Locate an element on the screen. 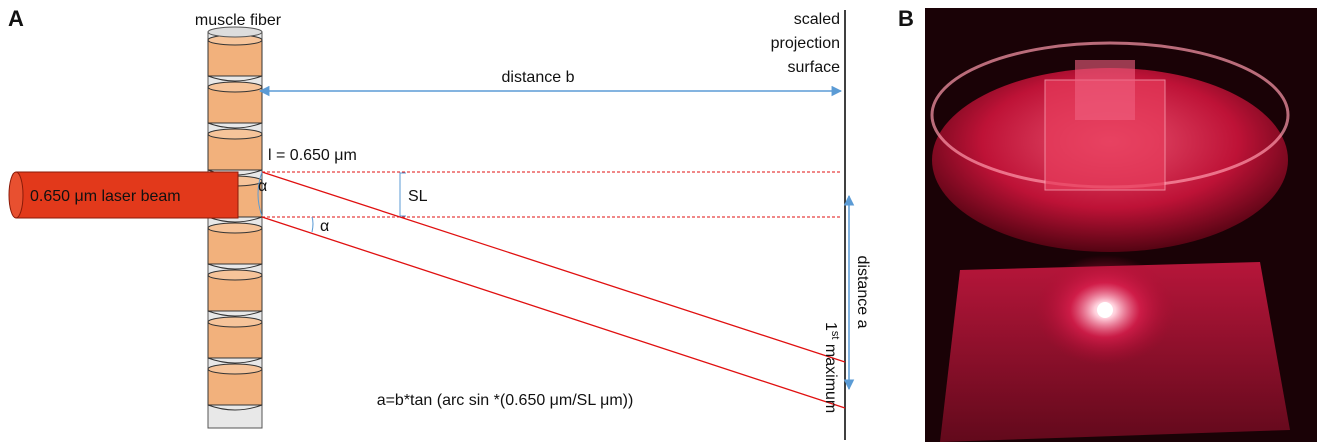  wavelength-label: l = 0.650 μm is located at coordinates (312, 155).